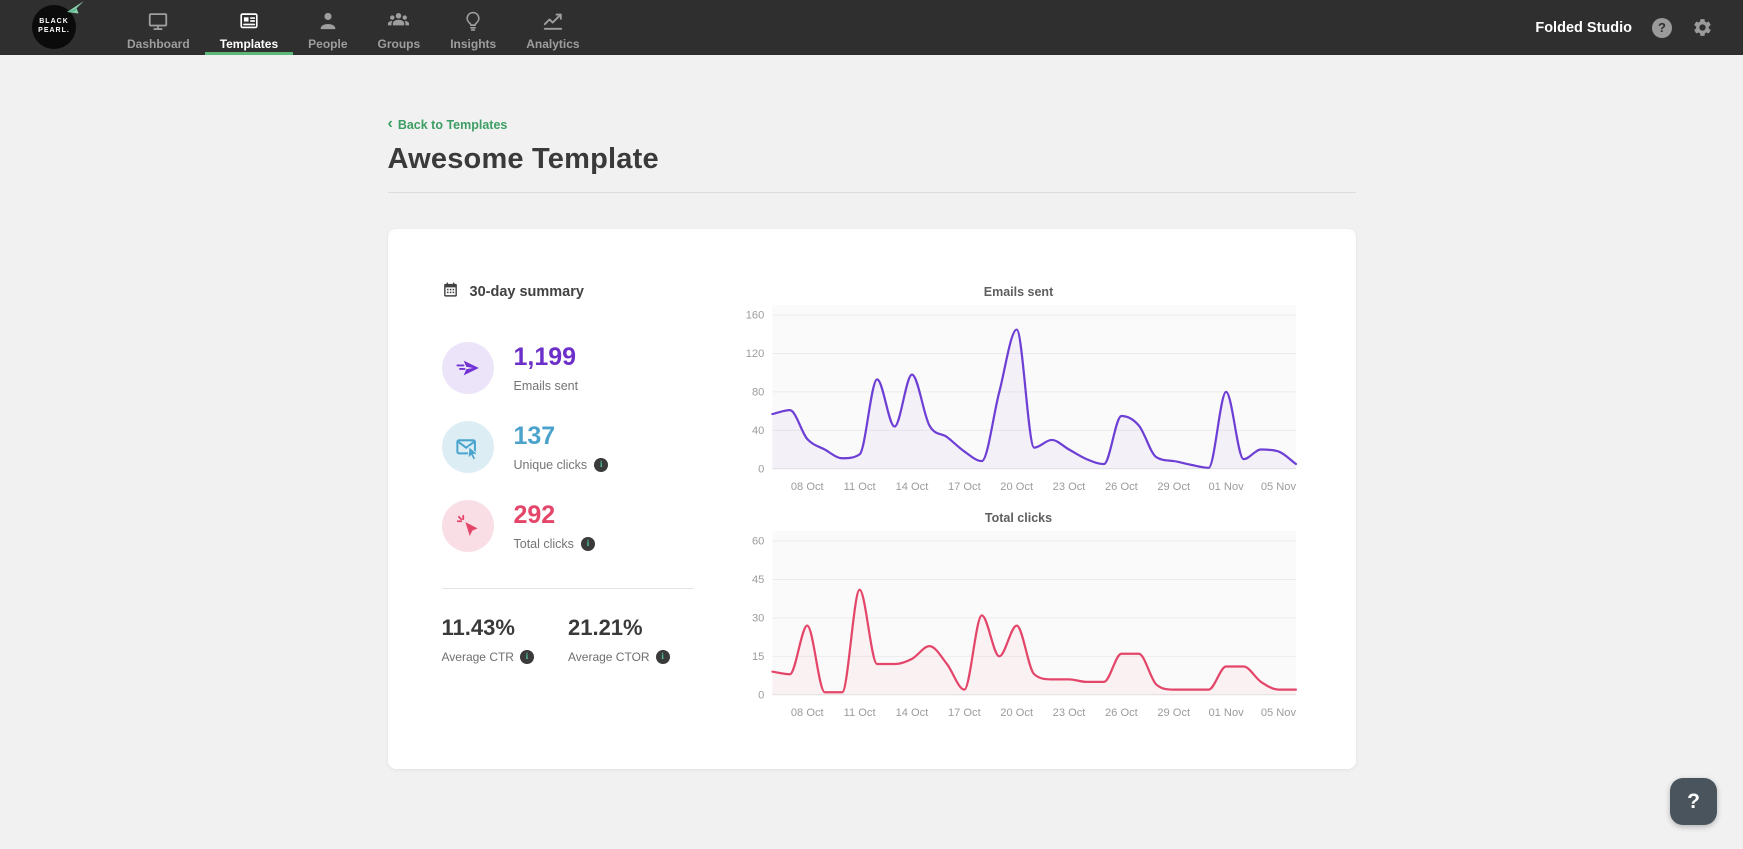 Image resolution: width=1743 pixels, height=849 pixels. Describe the element at coordinates (761, 469) in the screenshot. I see `svg-text: 0` at that location.